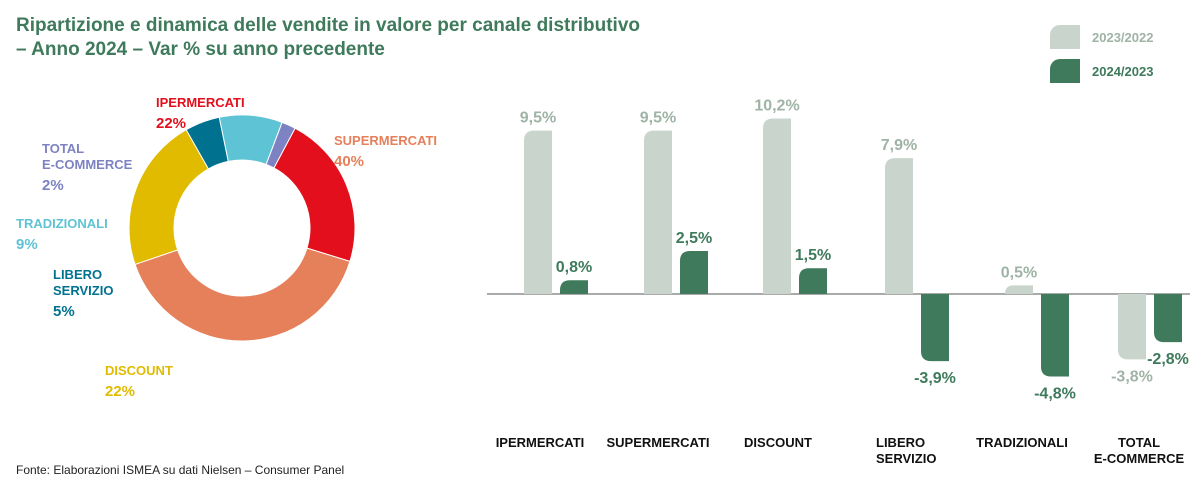 The height and width of the screenshot is (503, 1200). I want to click on data-label-2023-2022-ipermercati: 9,5%, so click(538, 118).